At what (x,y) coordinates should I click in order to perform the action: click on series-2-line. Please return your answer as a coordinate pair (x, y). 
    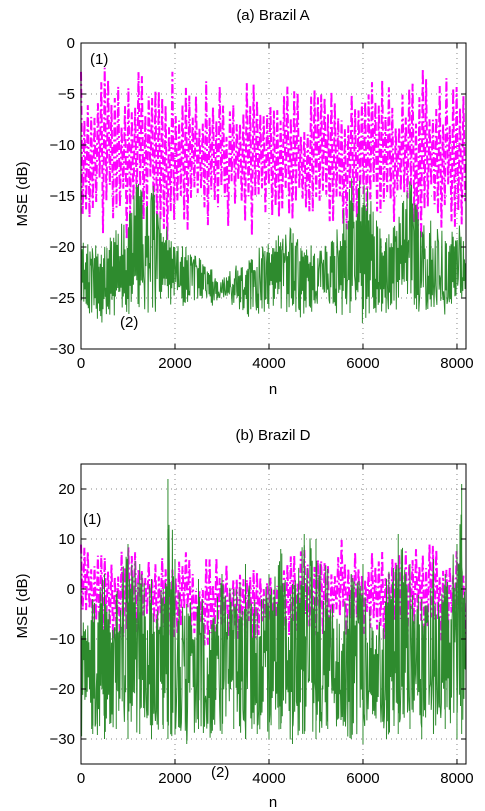
    Looking at the image, I should click on (273, 251).